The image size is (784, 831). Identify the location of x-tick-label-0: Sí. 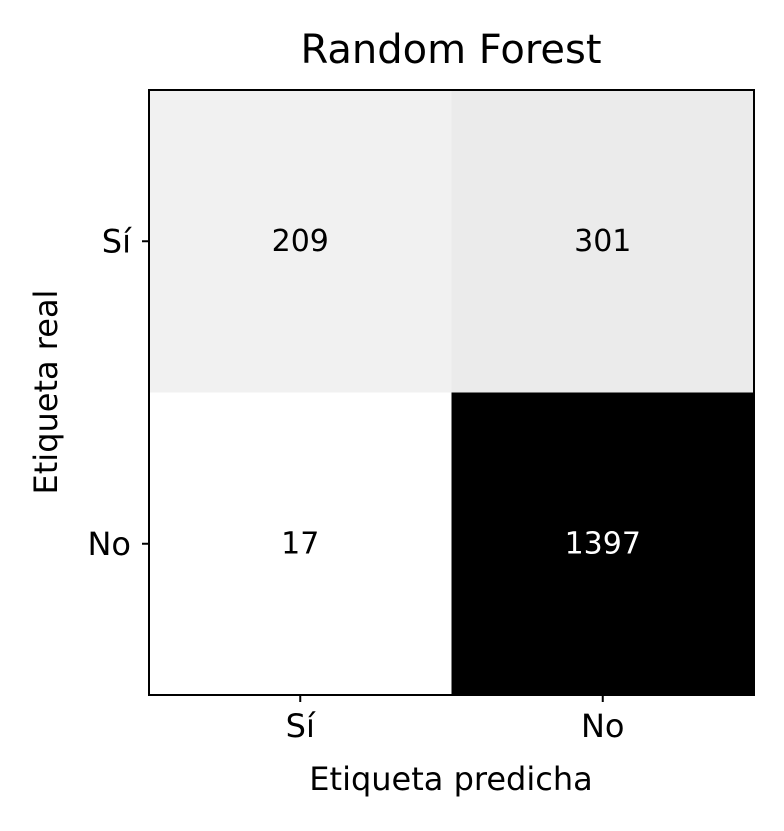
(301, 726).